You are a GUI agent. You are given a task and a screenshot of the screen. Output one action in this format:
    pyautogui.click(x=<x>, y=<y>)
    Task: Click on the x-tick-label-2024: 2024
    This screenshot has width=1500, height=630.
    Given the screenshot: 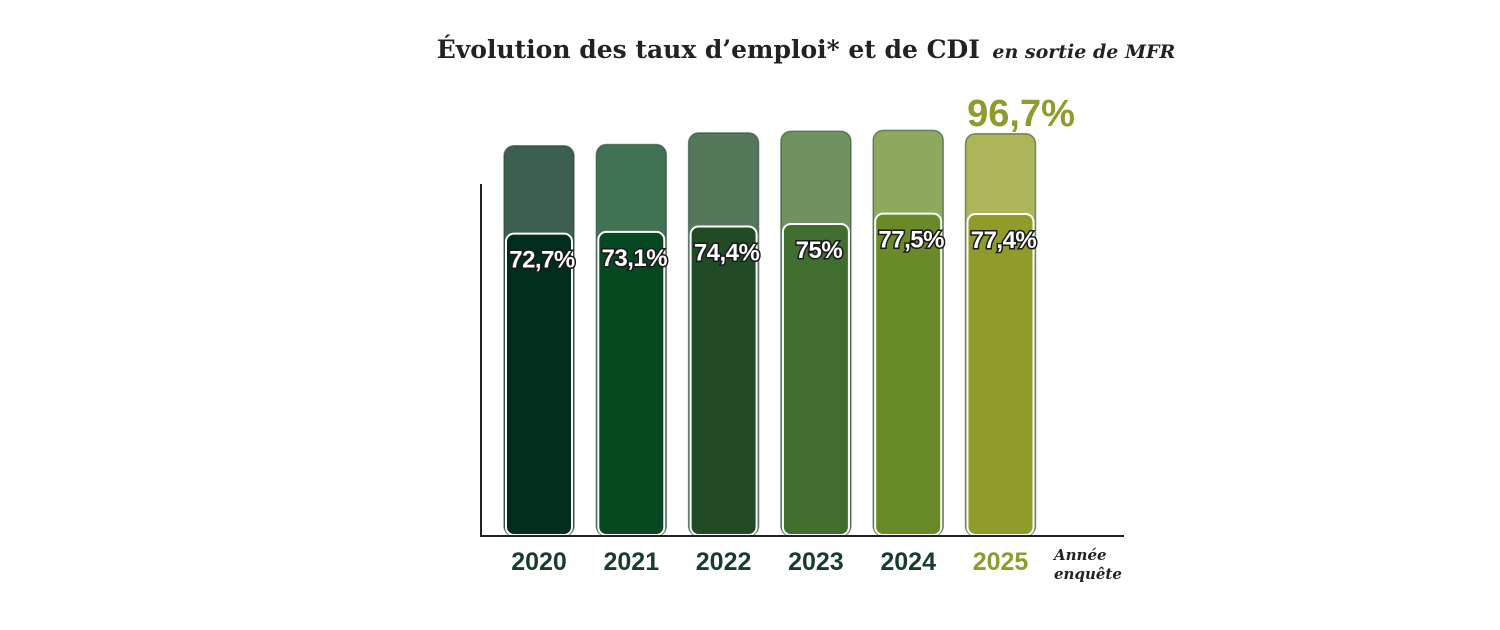 What is the action you would take?
    pyautogui.click(x=908, y=562)
    